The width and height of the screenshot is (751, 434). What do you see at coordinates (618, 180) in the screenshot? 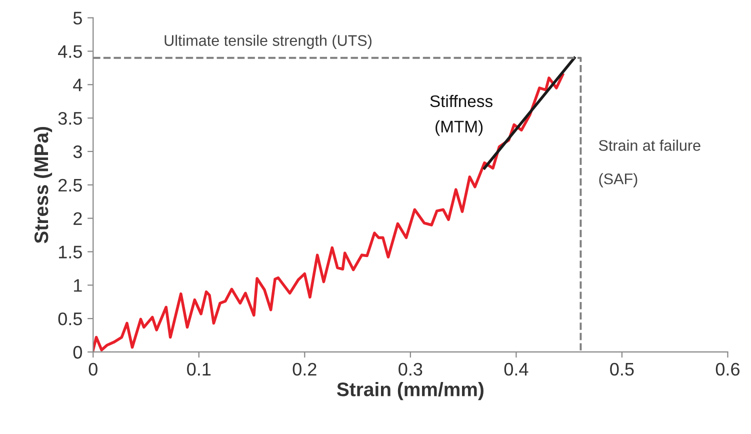
I see `annotation: (SAF)` at bounding box center [618, 180].